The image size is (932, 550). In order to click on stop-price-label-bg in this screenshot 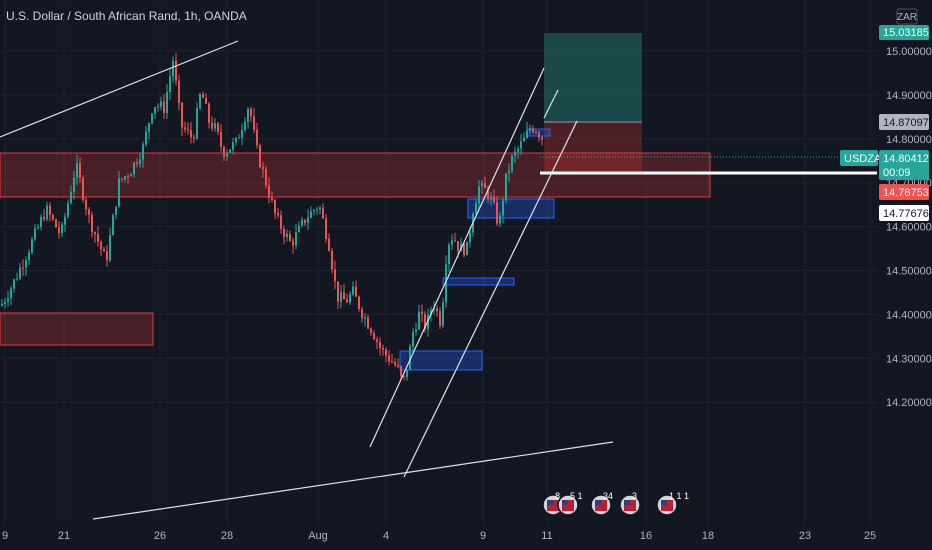, I will do `click(904, 122)`.